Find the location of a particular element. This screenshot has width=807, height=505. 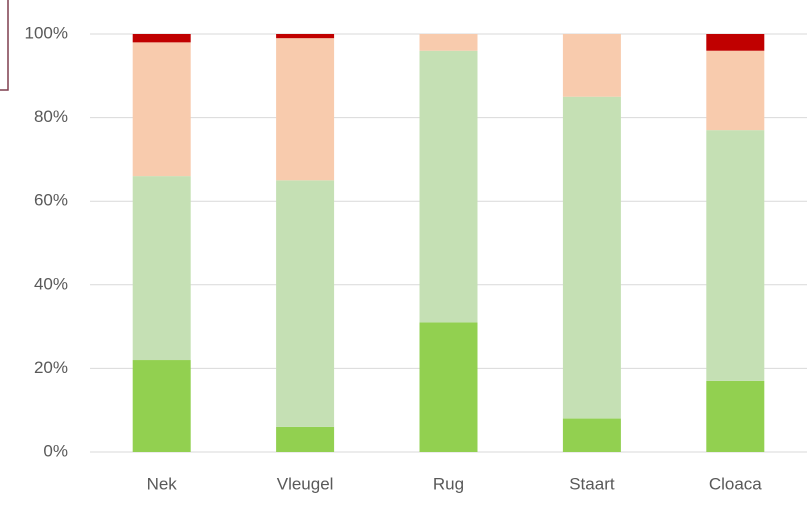

y-tick-label: 80% is located at coordinates (51, 116).